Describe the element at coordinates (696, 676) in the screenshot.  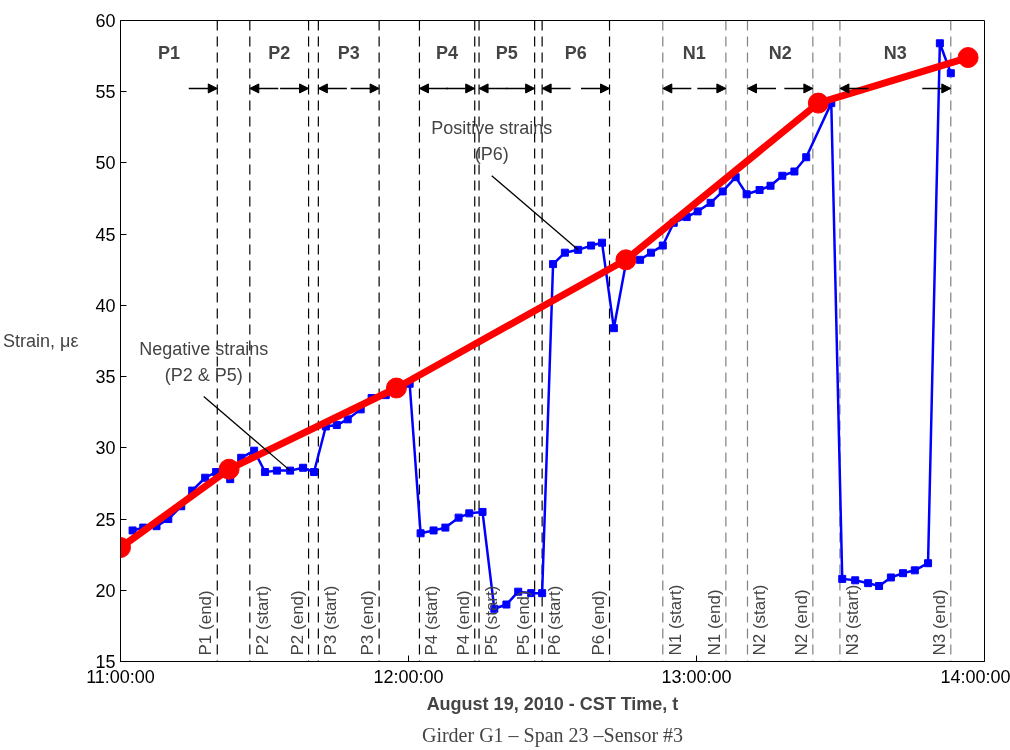
I see `x-tick-label: 13:00:00` at that location.